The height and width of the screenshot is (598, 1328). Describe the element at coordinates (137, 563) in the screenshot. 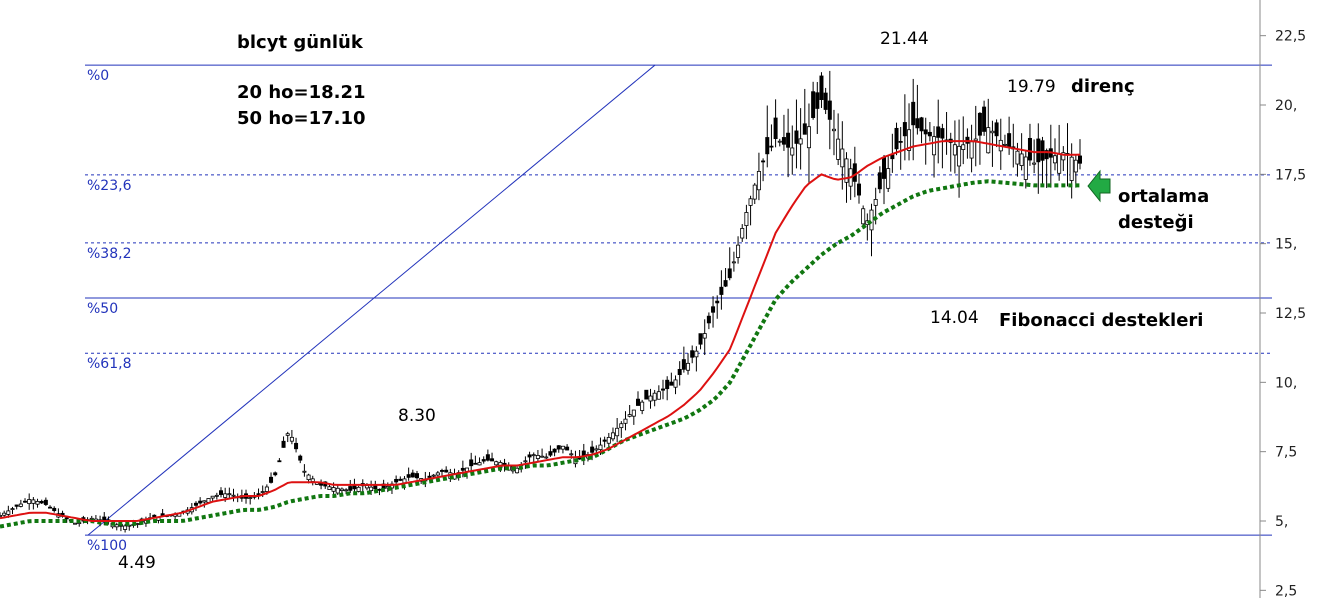

I see `bottom-label: 4.49` at that location.